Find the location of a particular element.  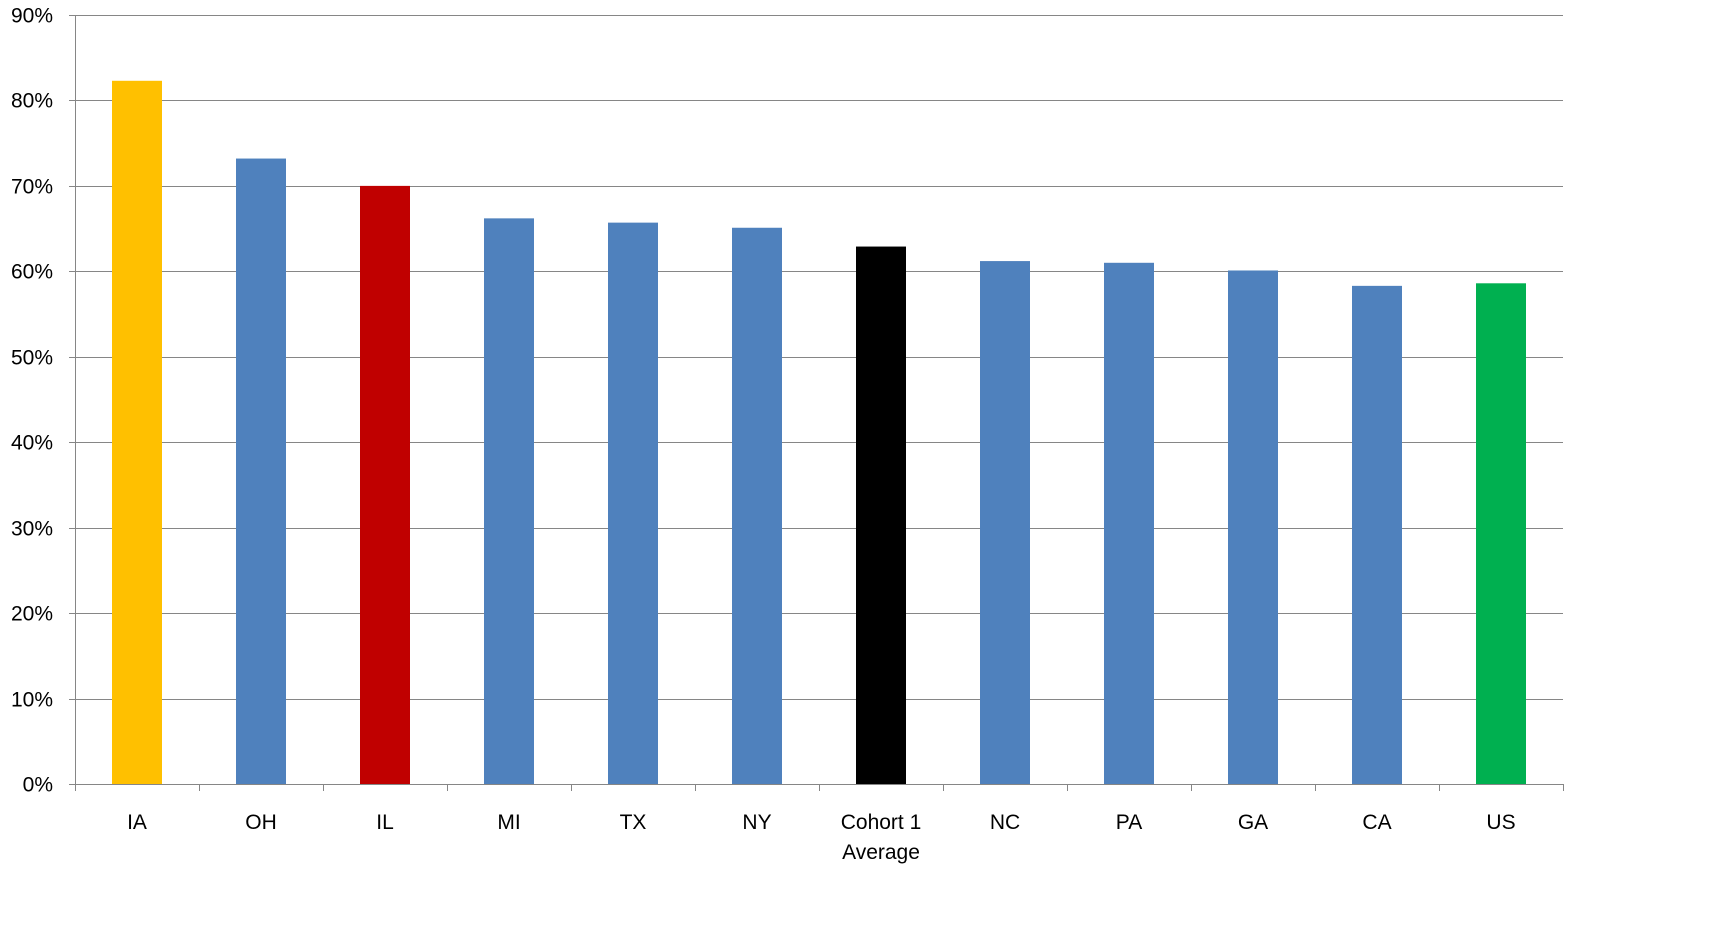

x-tick-label: Cohort 1 Average is located at coordinates (881, 837).